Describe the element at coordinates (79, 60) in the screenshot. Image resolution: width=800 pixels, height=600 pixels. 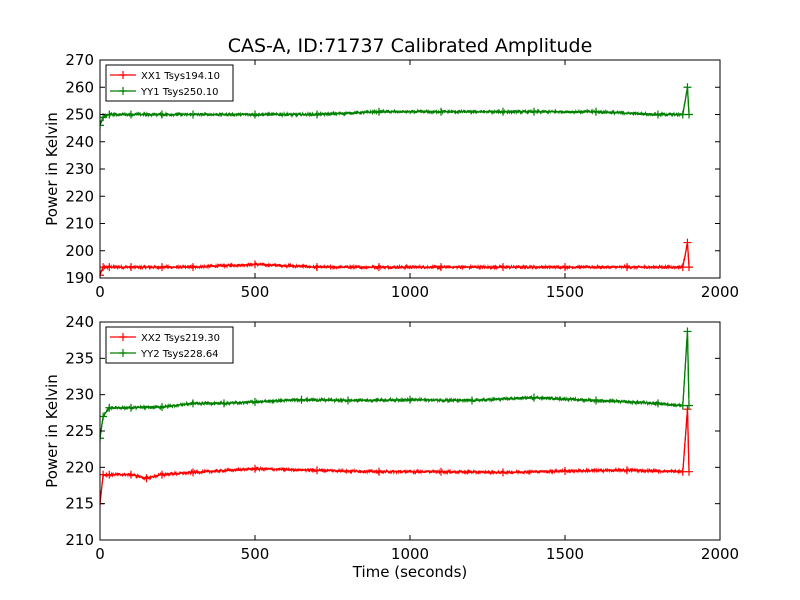
I see `y-tick-label: 270` at that location.